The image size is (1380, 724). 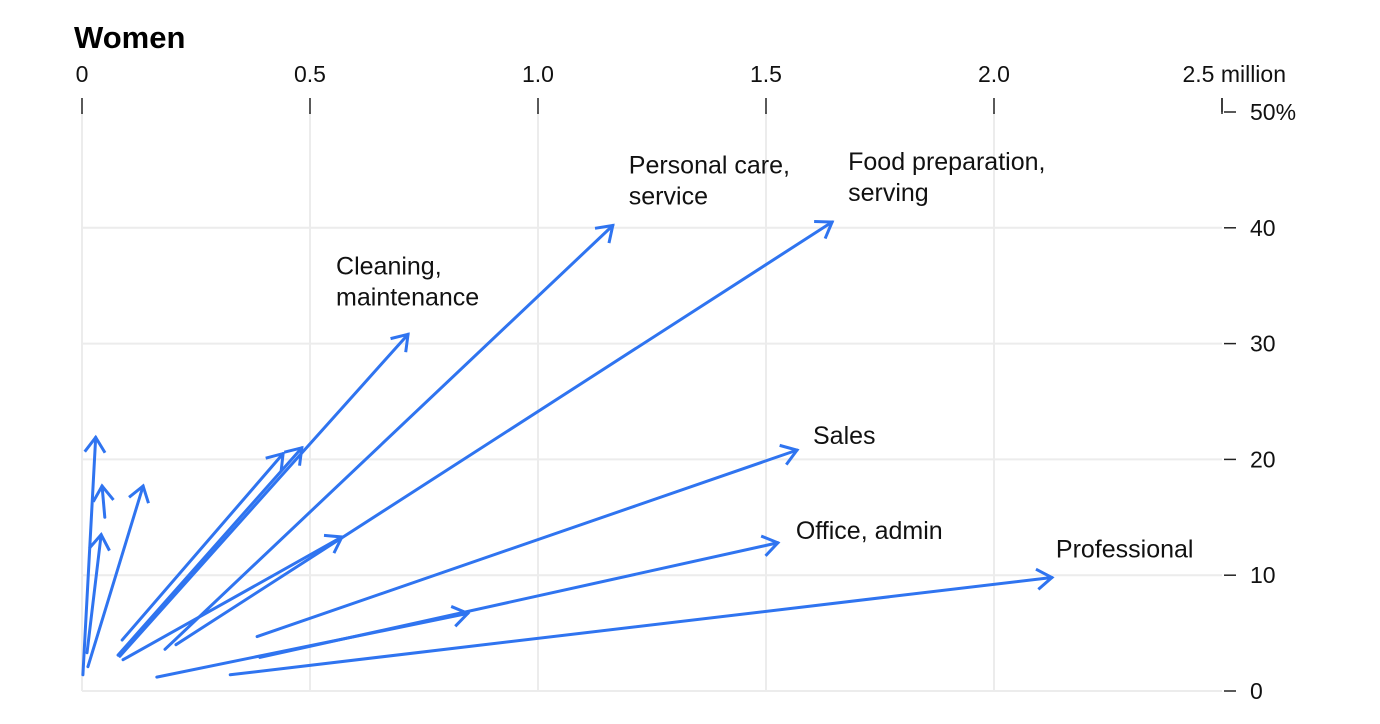 I want to click on x-tick-label: 2.5 million, so click(x=1234, y=74).